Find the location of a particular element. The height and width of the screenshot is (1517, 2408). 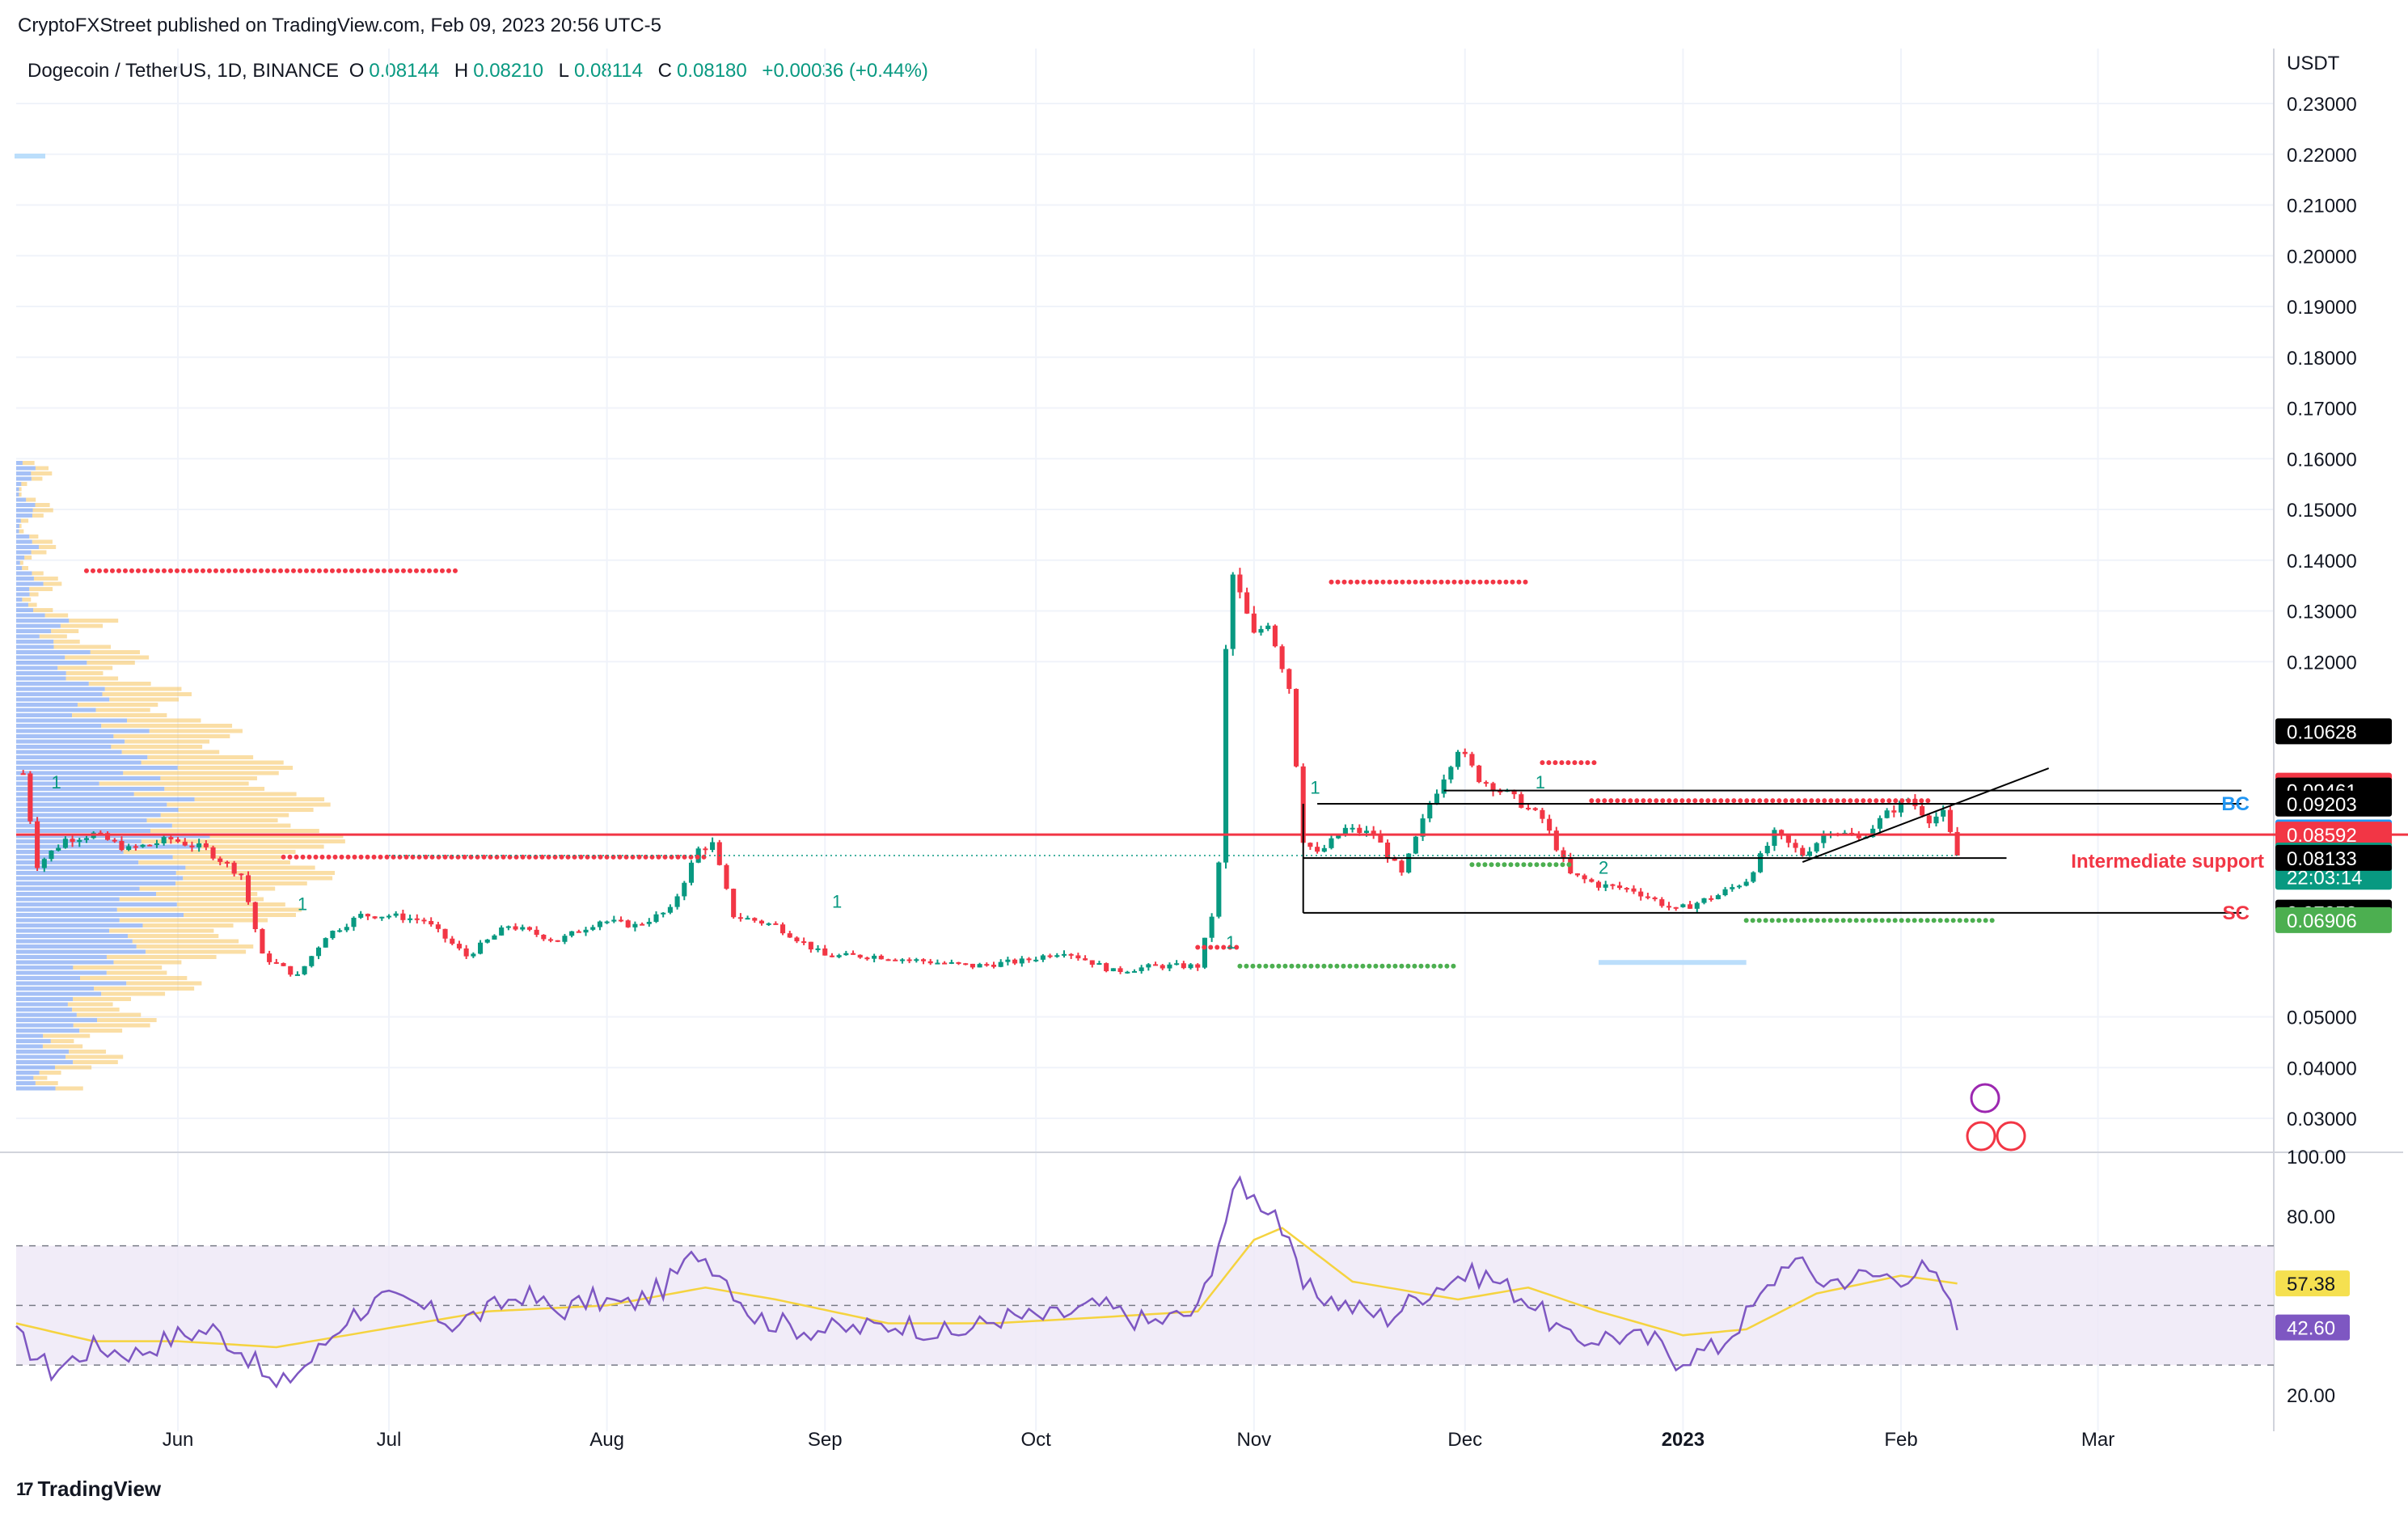

us-flag-event-icon is located at coordinates (1981, 1136).